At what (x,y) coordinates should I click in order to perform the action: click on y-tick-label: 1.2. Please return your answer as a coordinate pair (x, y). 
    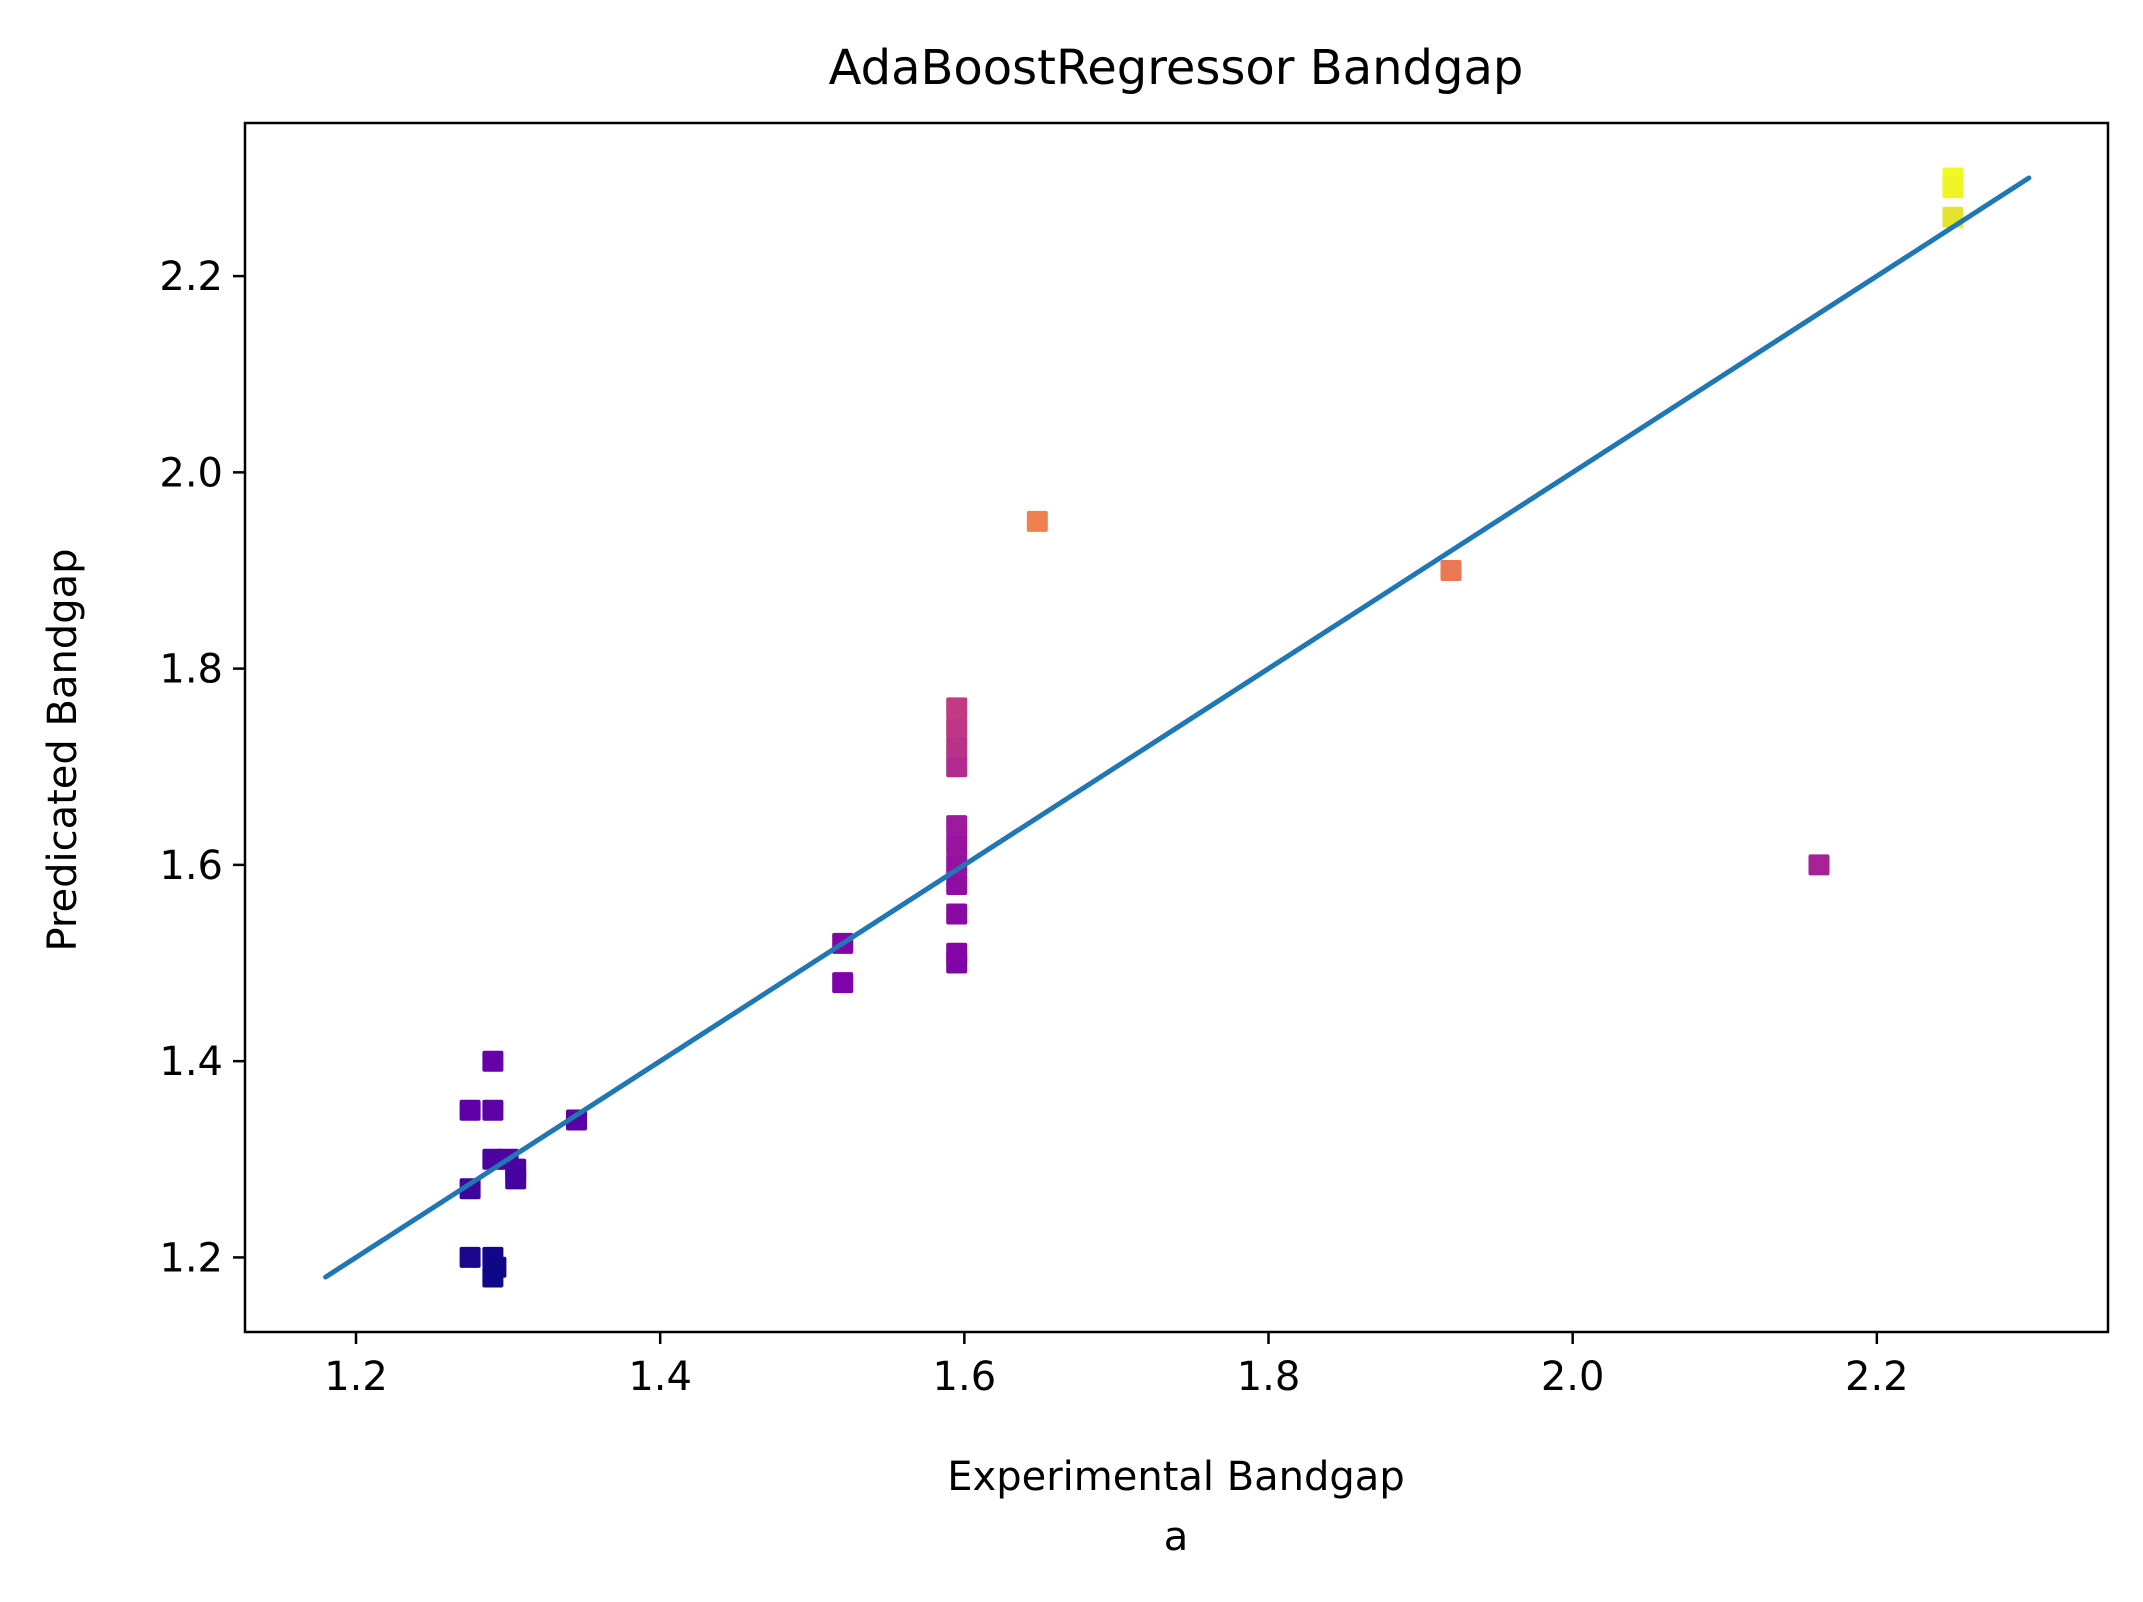
    Looking at the image, I should click on (191, 1258).